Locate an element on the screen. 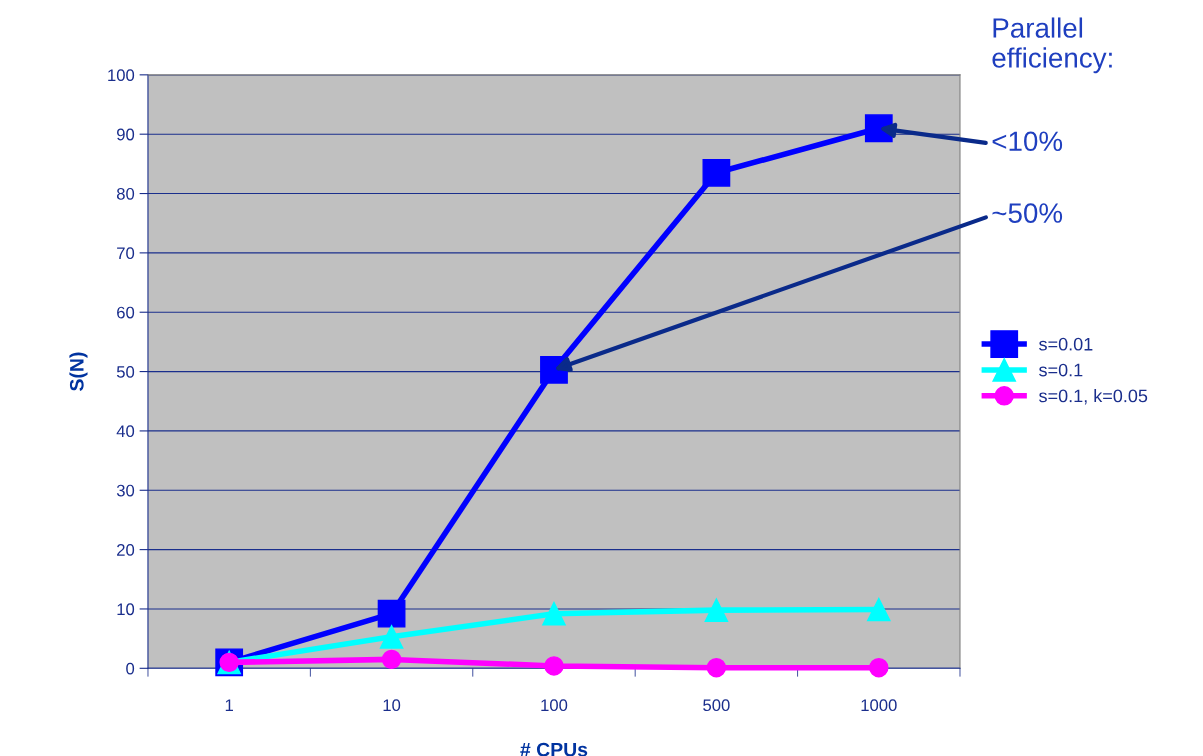 This screenshot has height=756, width=1203. annotation: <10% is located at coordinates (1027, 141).